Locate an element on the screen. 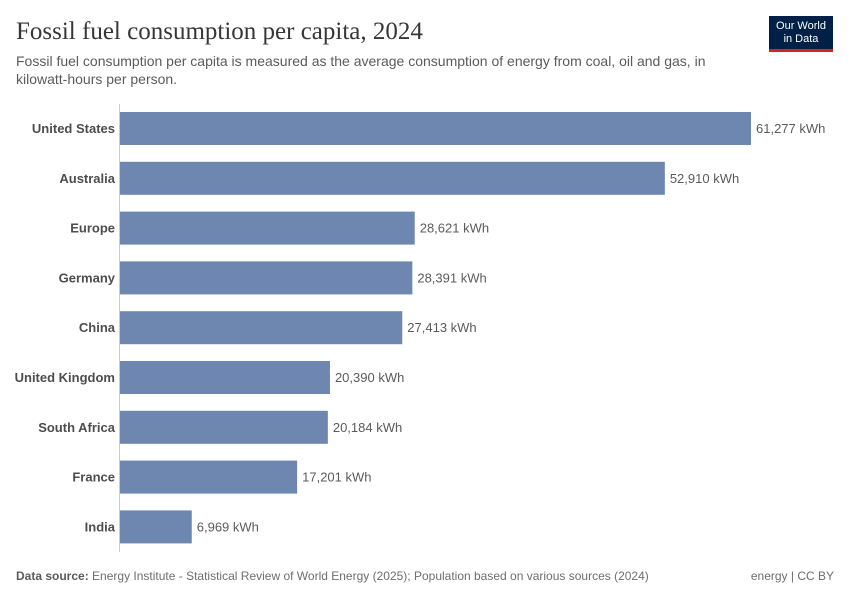  category-label: United Kingdom is located at coordinates (65, 377).